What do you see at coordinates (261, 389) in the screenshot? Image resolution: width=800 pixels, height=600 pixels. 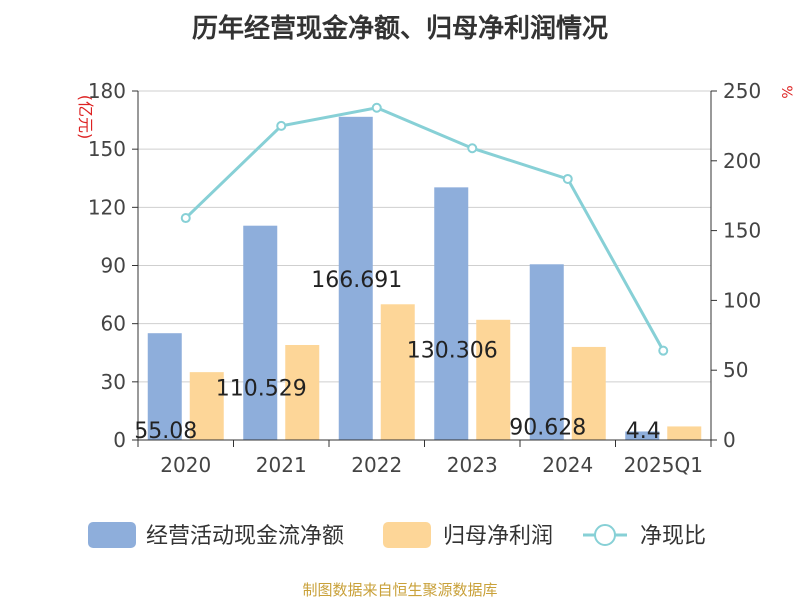 I see `data-label: 110.529` at bounding box center [261, 389].